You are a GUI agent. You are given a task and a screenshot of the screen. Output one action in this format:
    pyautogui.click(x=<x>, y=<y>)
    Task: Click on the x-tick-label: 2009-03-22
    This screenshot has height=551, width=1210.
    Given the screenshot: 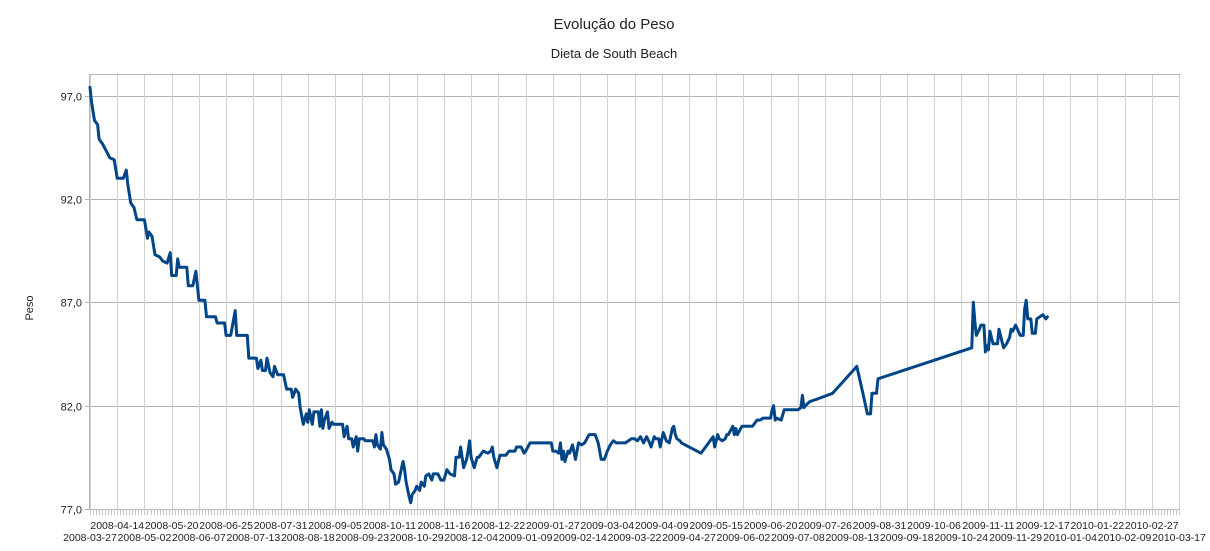 What is the action you would take?
    pyautogui.click(x=635, y=538)
    